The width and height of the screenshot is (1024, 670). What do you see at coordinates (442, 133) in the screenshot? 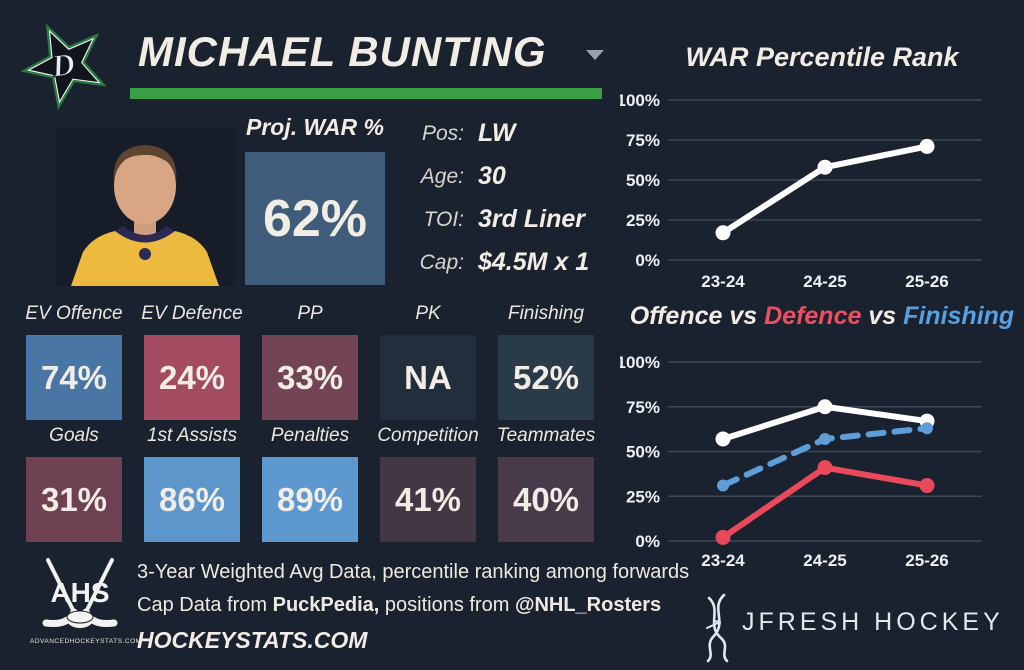
I see `info-label: Pos:` at bounding box center [442, 133].